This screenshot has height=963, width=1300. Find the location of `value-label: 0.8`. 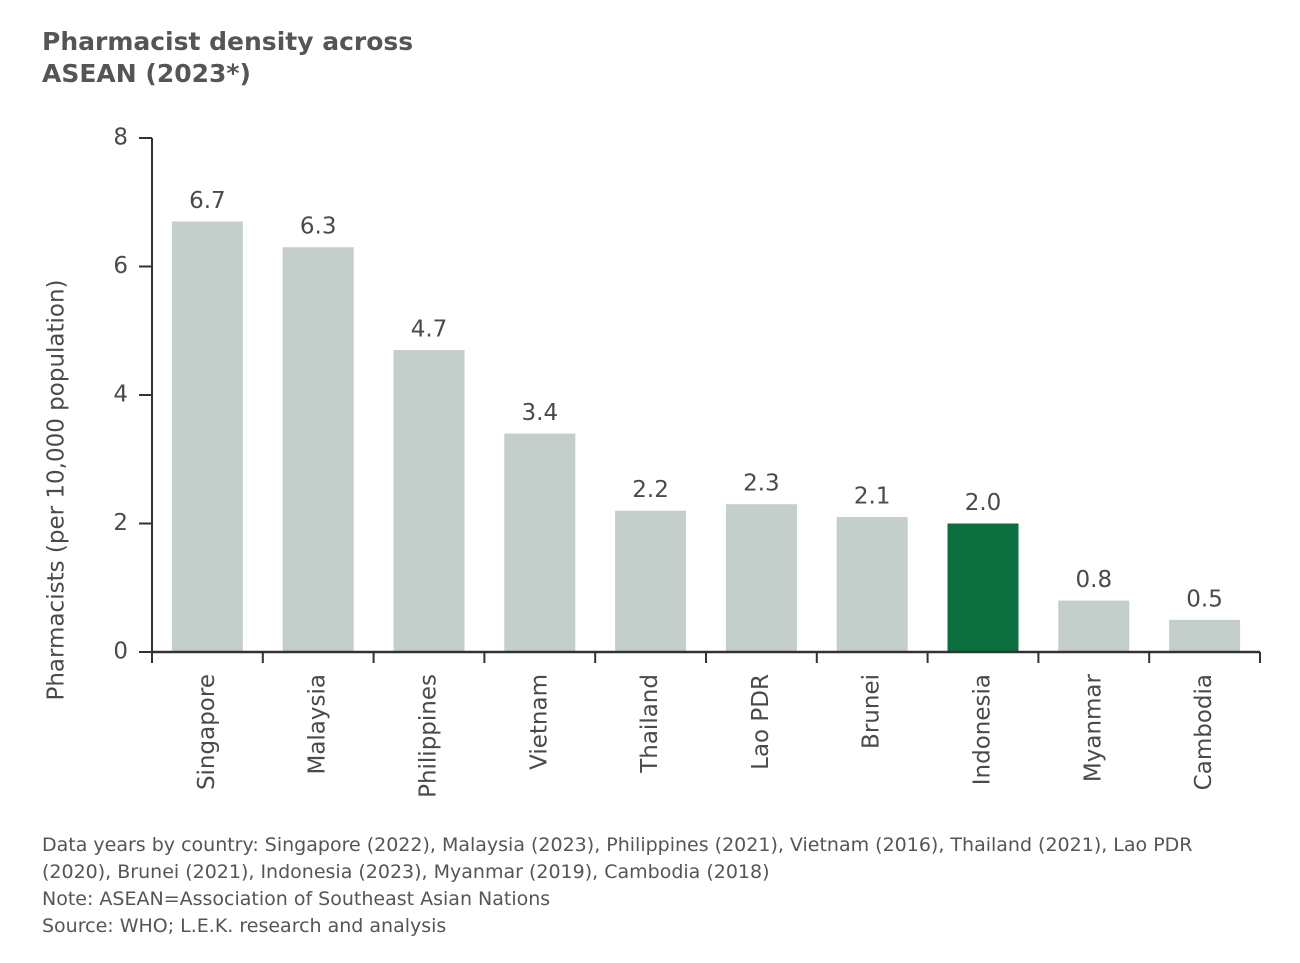

value-label: 0.8 is located at coordinates (1094, 580).